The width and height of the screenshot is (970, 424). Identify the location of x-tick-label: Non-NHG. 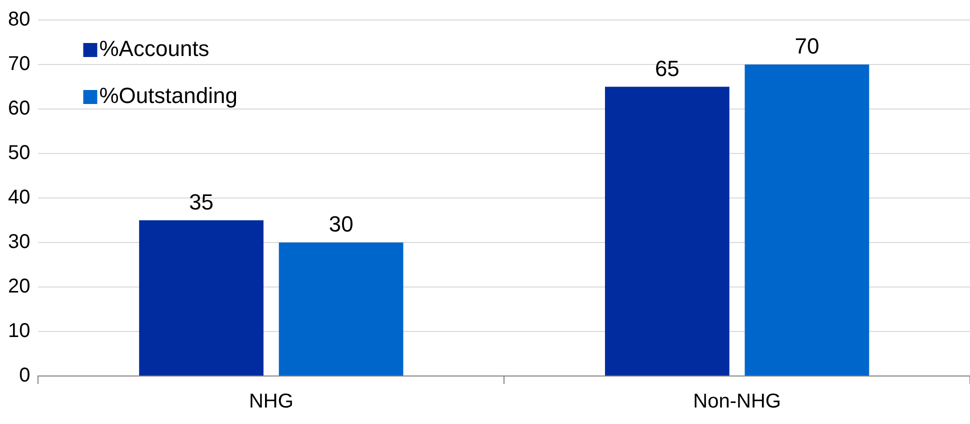
(737, 401).